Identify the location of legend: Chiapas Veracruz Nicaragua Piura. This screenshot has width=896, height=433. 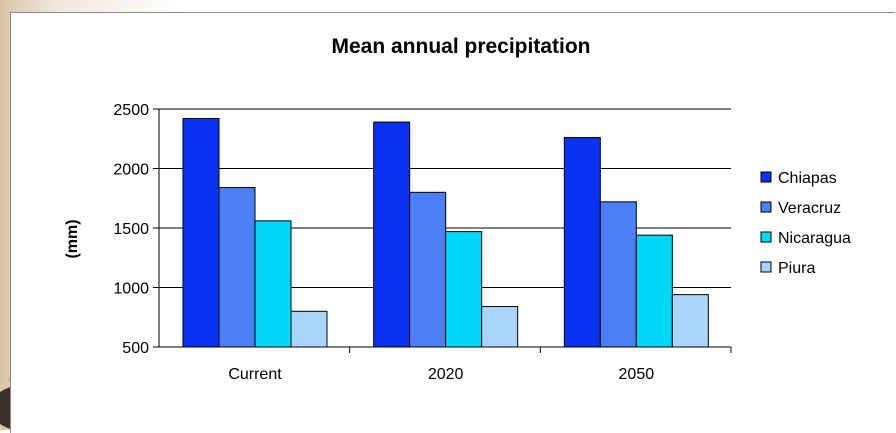
(805, 223).